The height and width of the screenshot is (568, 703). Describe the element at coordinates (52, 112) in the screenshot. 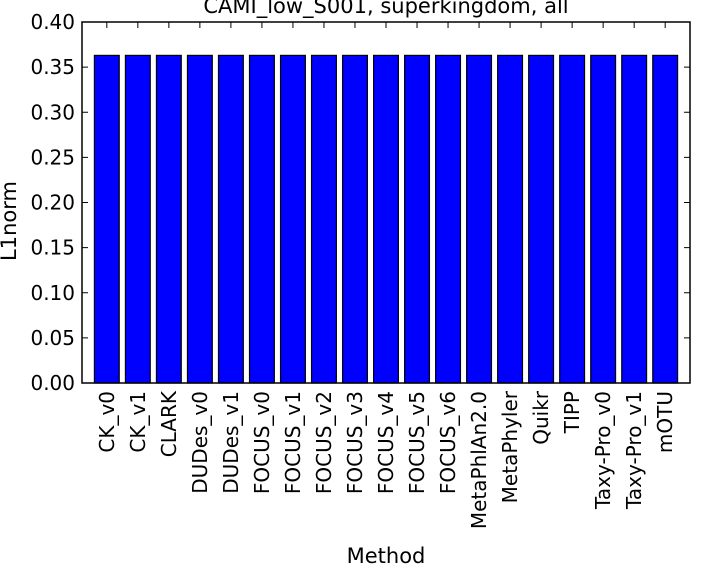

I see `y-tick-label-6: 0.30` at that location.